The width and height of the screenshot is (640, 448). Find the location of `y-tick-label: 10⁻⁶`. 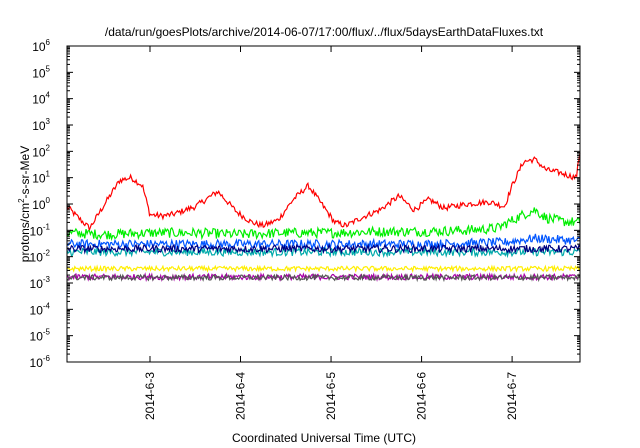

y-tick-label: 10⁻⁶ is located at coordinates (40, 362).